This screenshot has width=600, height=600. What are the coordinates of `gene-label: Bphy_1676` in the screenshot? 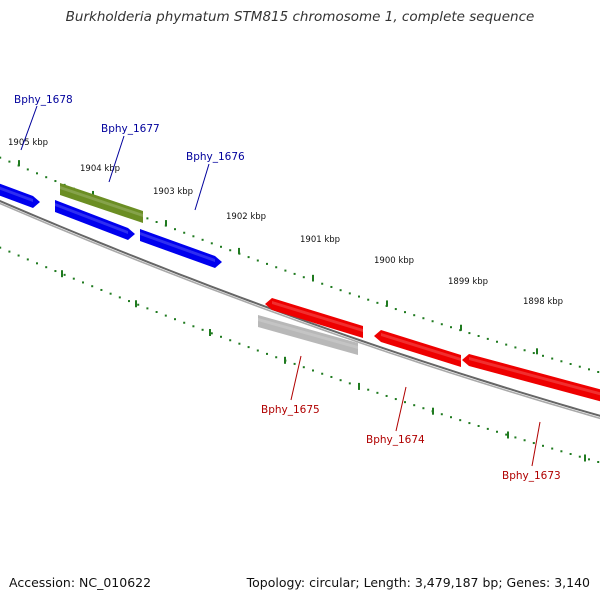 It's located at (215, 157).